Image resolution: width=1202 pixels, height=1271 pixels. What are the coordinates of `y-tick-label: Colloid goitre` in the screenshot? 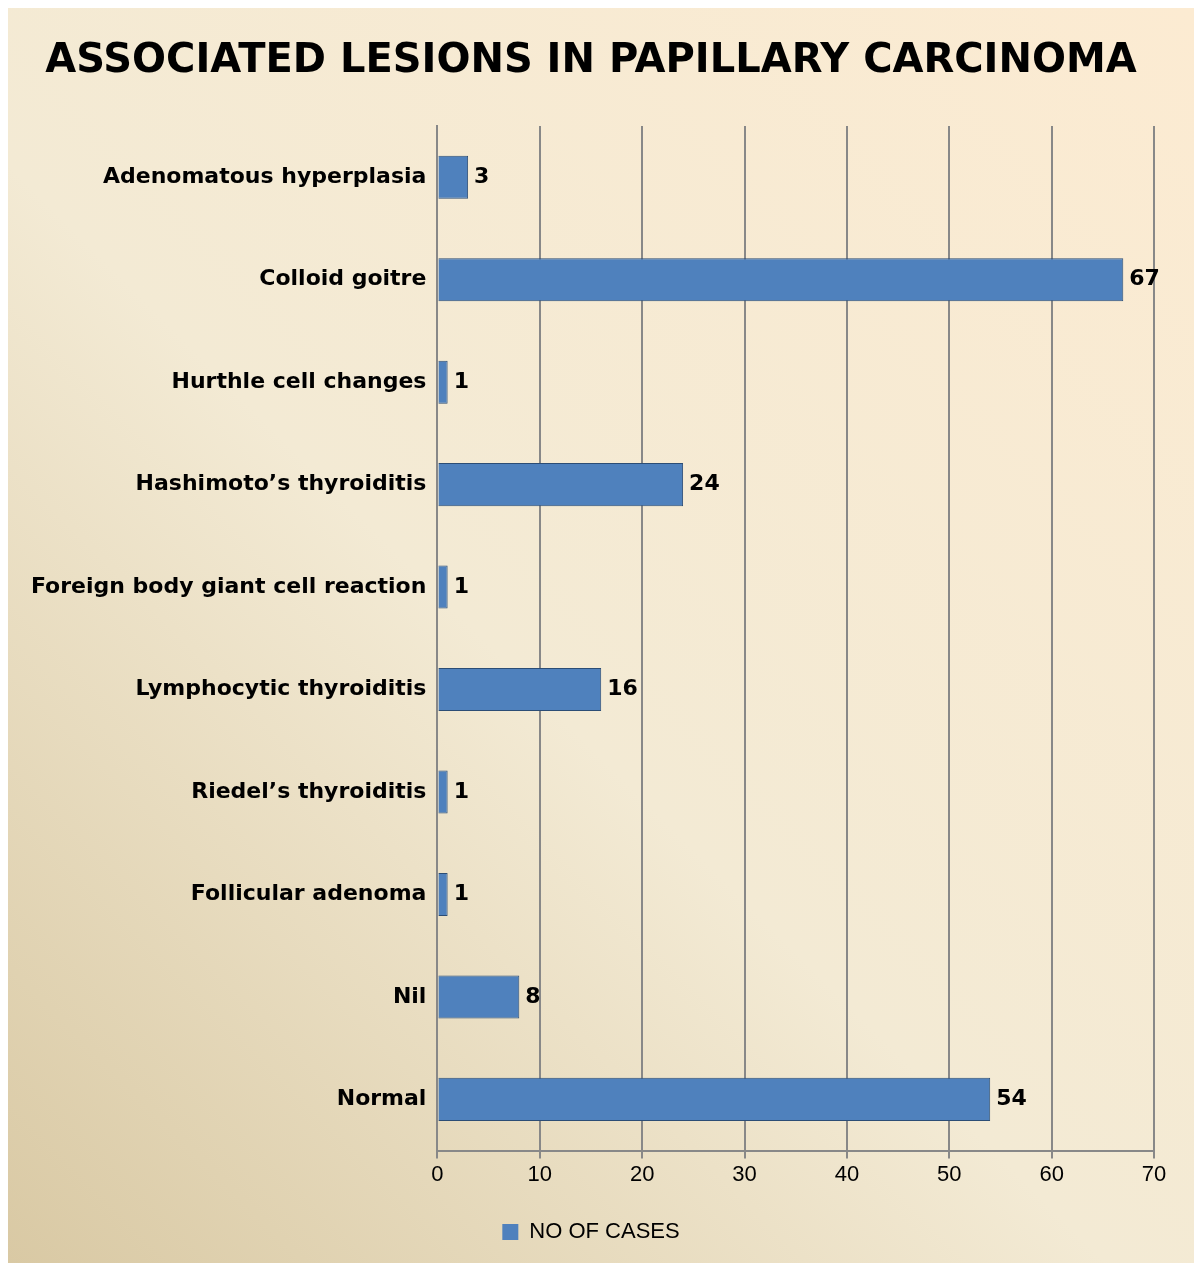 It's located at (343, 278).